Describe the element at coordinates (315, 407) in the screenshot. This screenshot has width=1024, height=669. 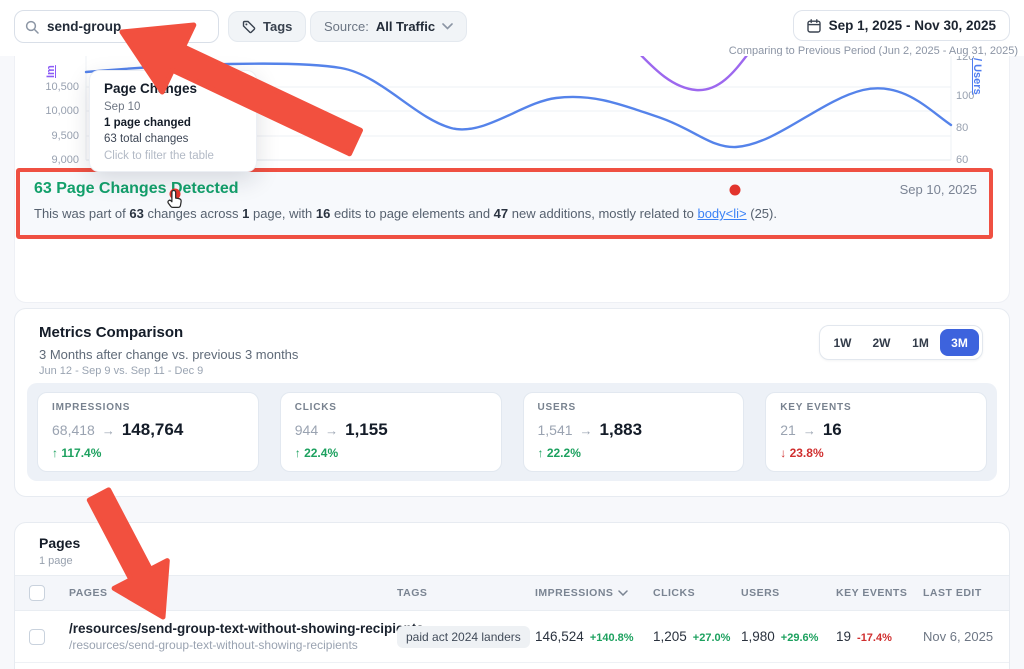
I see `metric-label: CLICKS` at that location.